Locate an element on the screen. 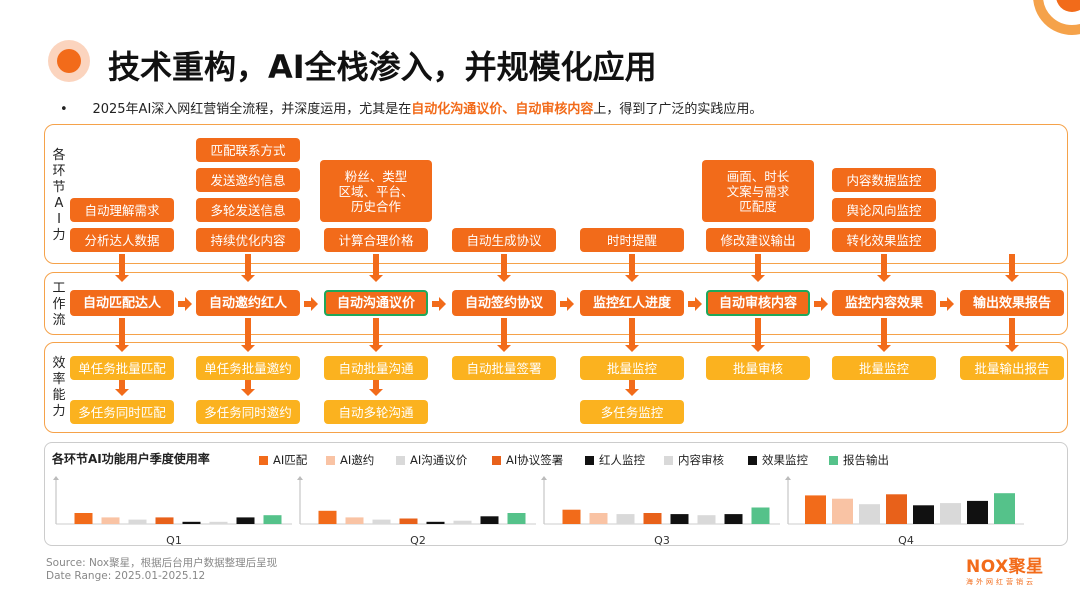  legend-item: AI协议签署 is located at coordinates (527, 460).